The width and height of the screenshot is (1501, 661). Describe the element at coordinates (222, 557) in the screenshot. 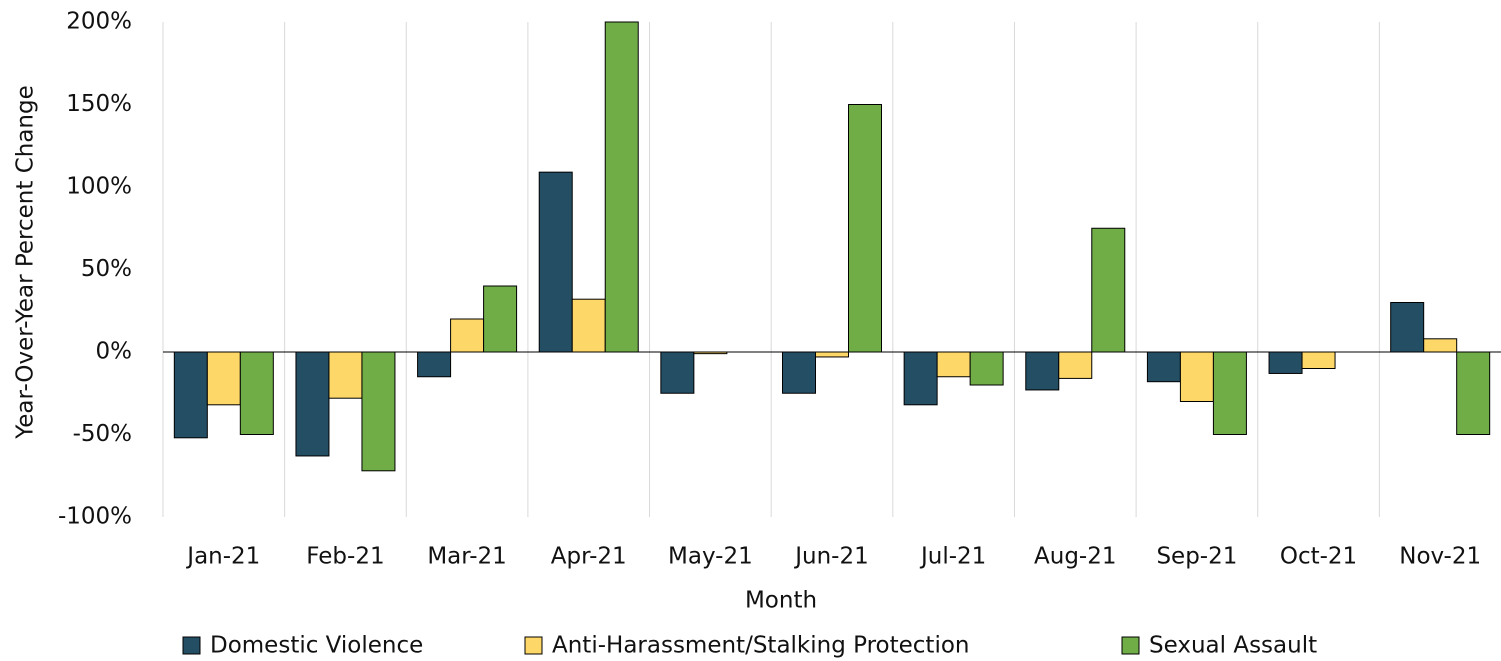

I see `x-tick-label: Jan-21` at that location.